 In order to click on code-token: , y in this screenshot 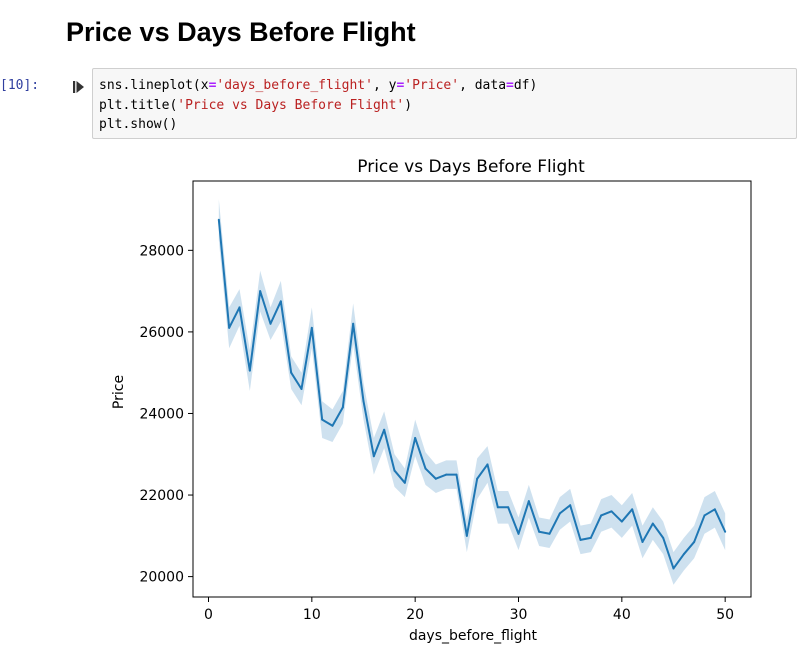, I will do `click(384, 85)`.